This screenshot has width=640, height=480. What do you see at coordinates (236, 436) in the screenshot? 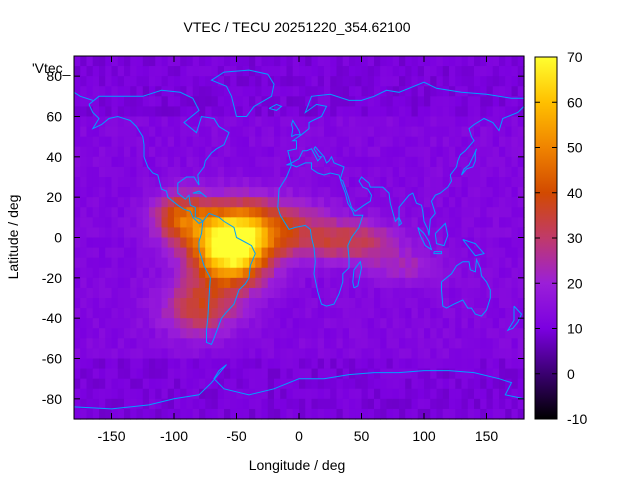
I see `x-tick-label: -50` at bounding box center [236, 436].